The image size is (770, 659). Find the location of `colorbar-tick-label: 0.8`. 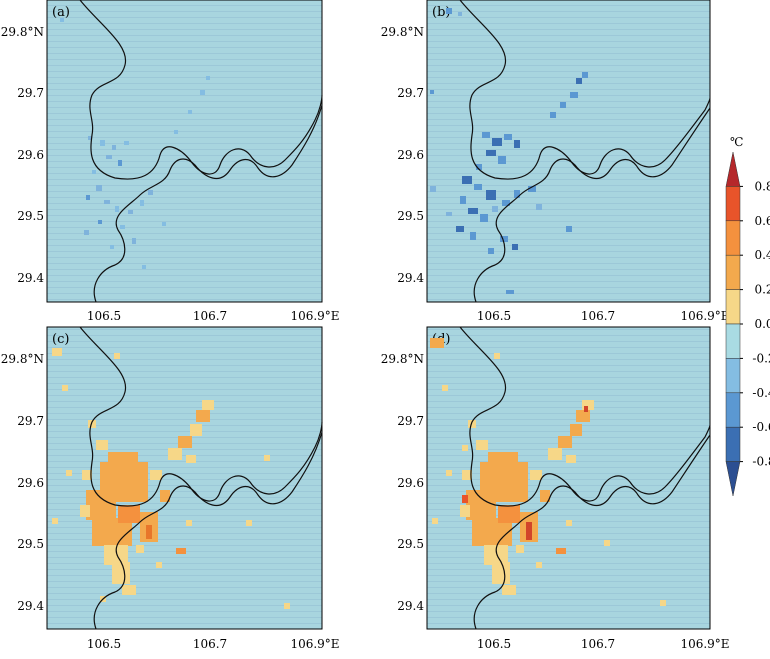

colorbar-tick-label: 0.8 is located at coordinates (762, 186).